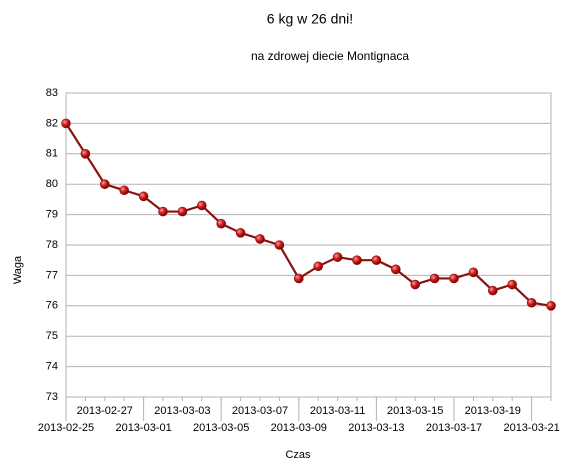  What do you see at coordinates (52, 367) in the screenshot?
I see `y-tick-label: 74` at bounding box center [52, 367].